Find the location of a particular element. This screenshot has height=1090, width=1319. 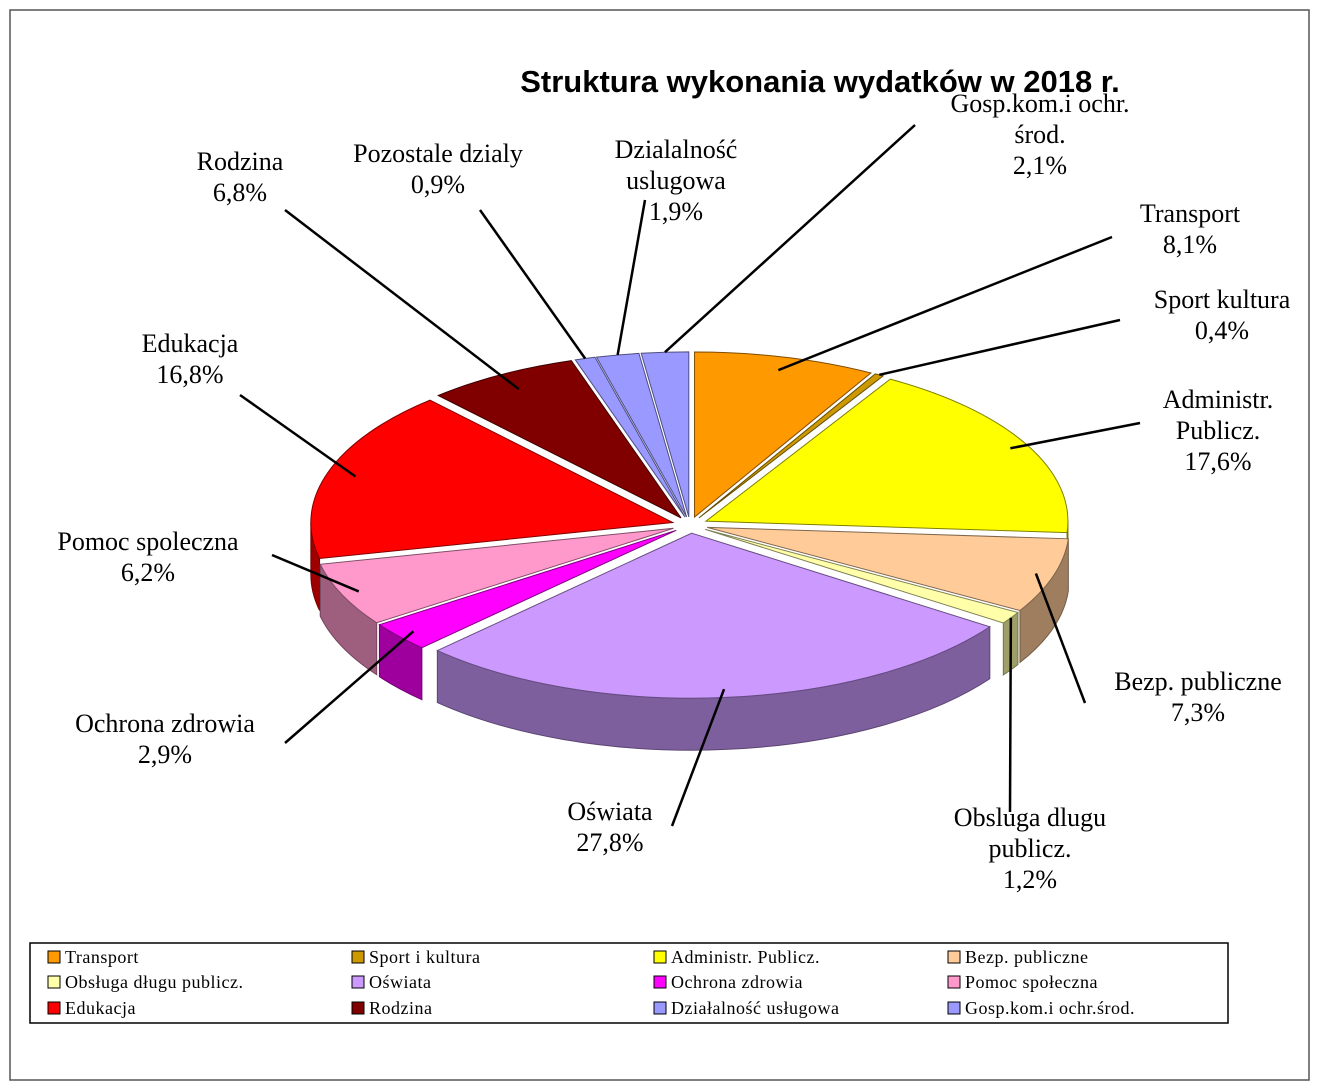

slice-label: Ochrona zdrowia is located at coordinates (165, 723).